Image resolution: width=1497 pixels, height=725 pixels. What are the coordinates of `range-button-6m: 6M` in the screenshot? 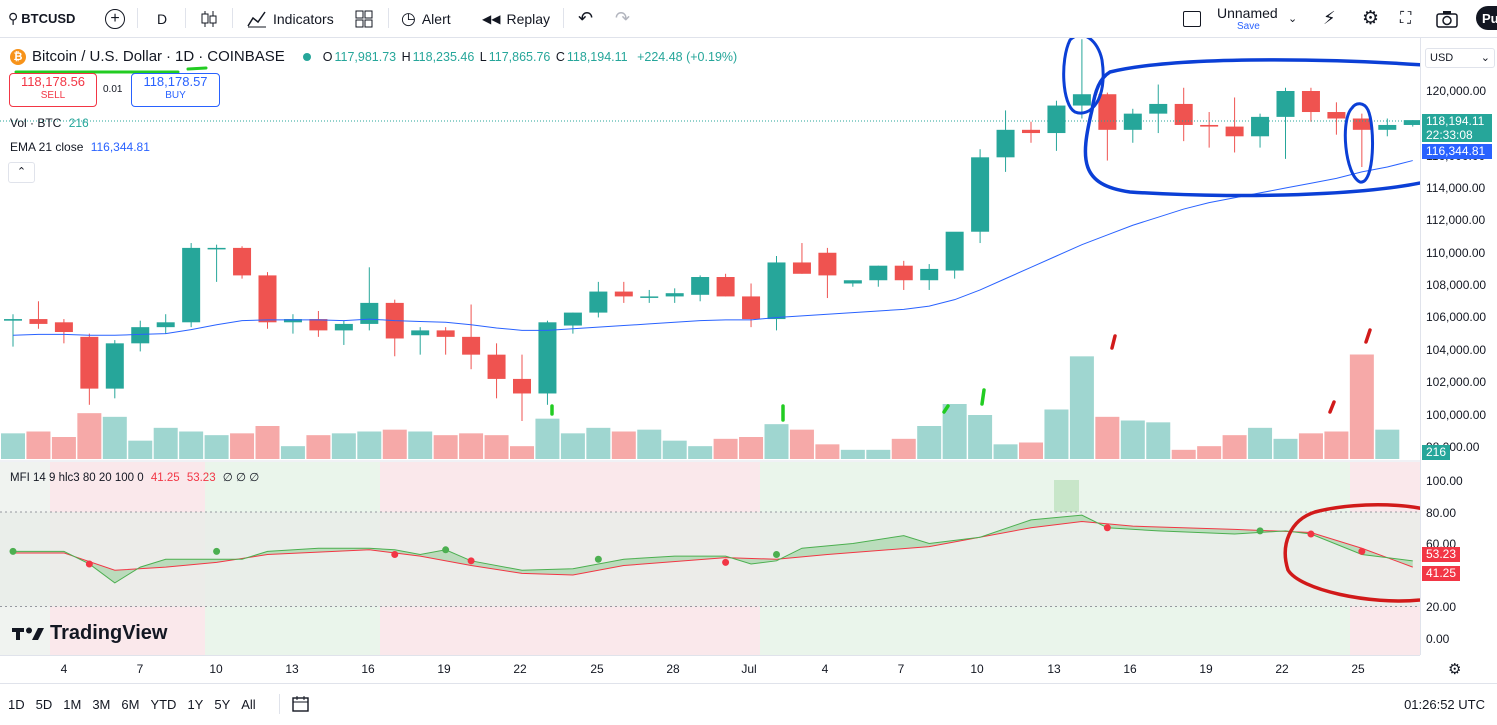 It's located at (130, 704).